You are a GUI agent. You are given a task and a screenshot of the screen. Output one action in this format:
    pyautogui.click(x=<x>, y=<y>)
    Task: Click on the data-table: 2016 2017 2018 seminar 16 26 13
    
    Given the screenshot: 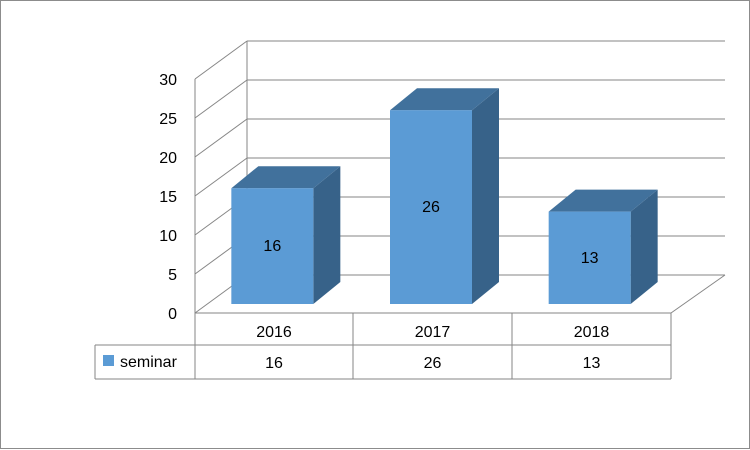 What is the action you would take?
    pyautogui.click(x=383, y=346)
    